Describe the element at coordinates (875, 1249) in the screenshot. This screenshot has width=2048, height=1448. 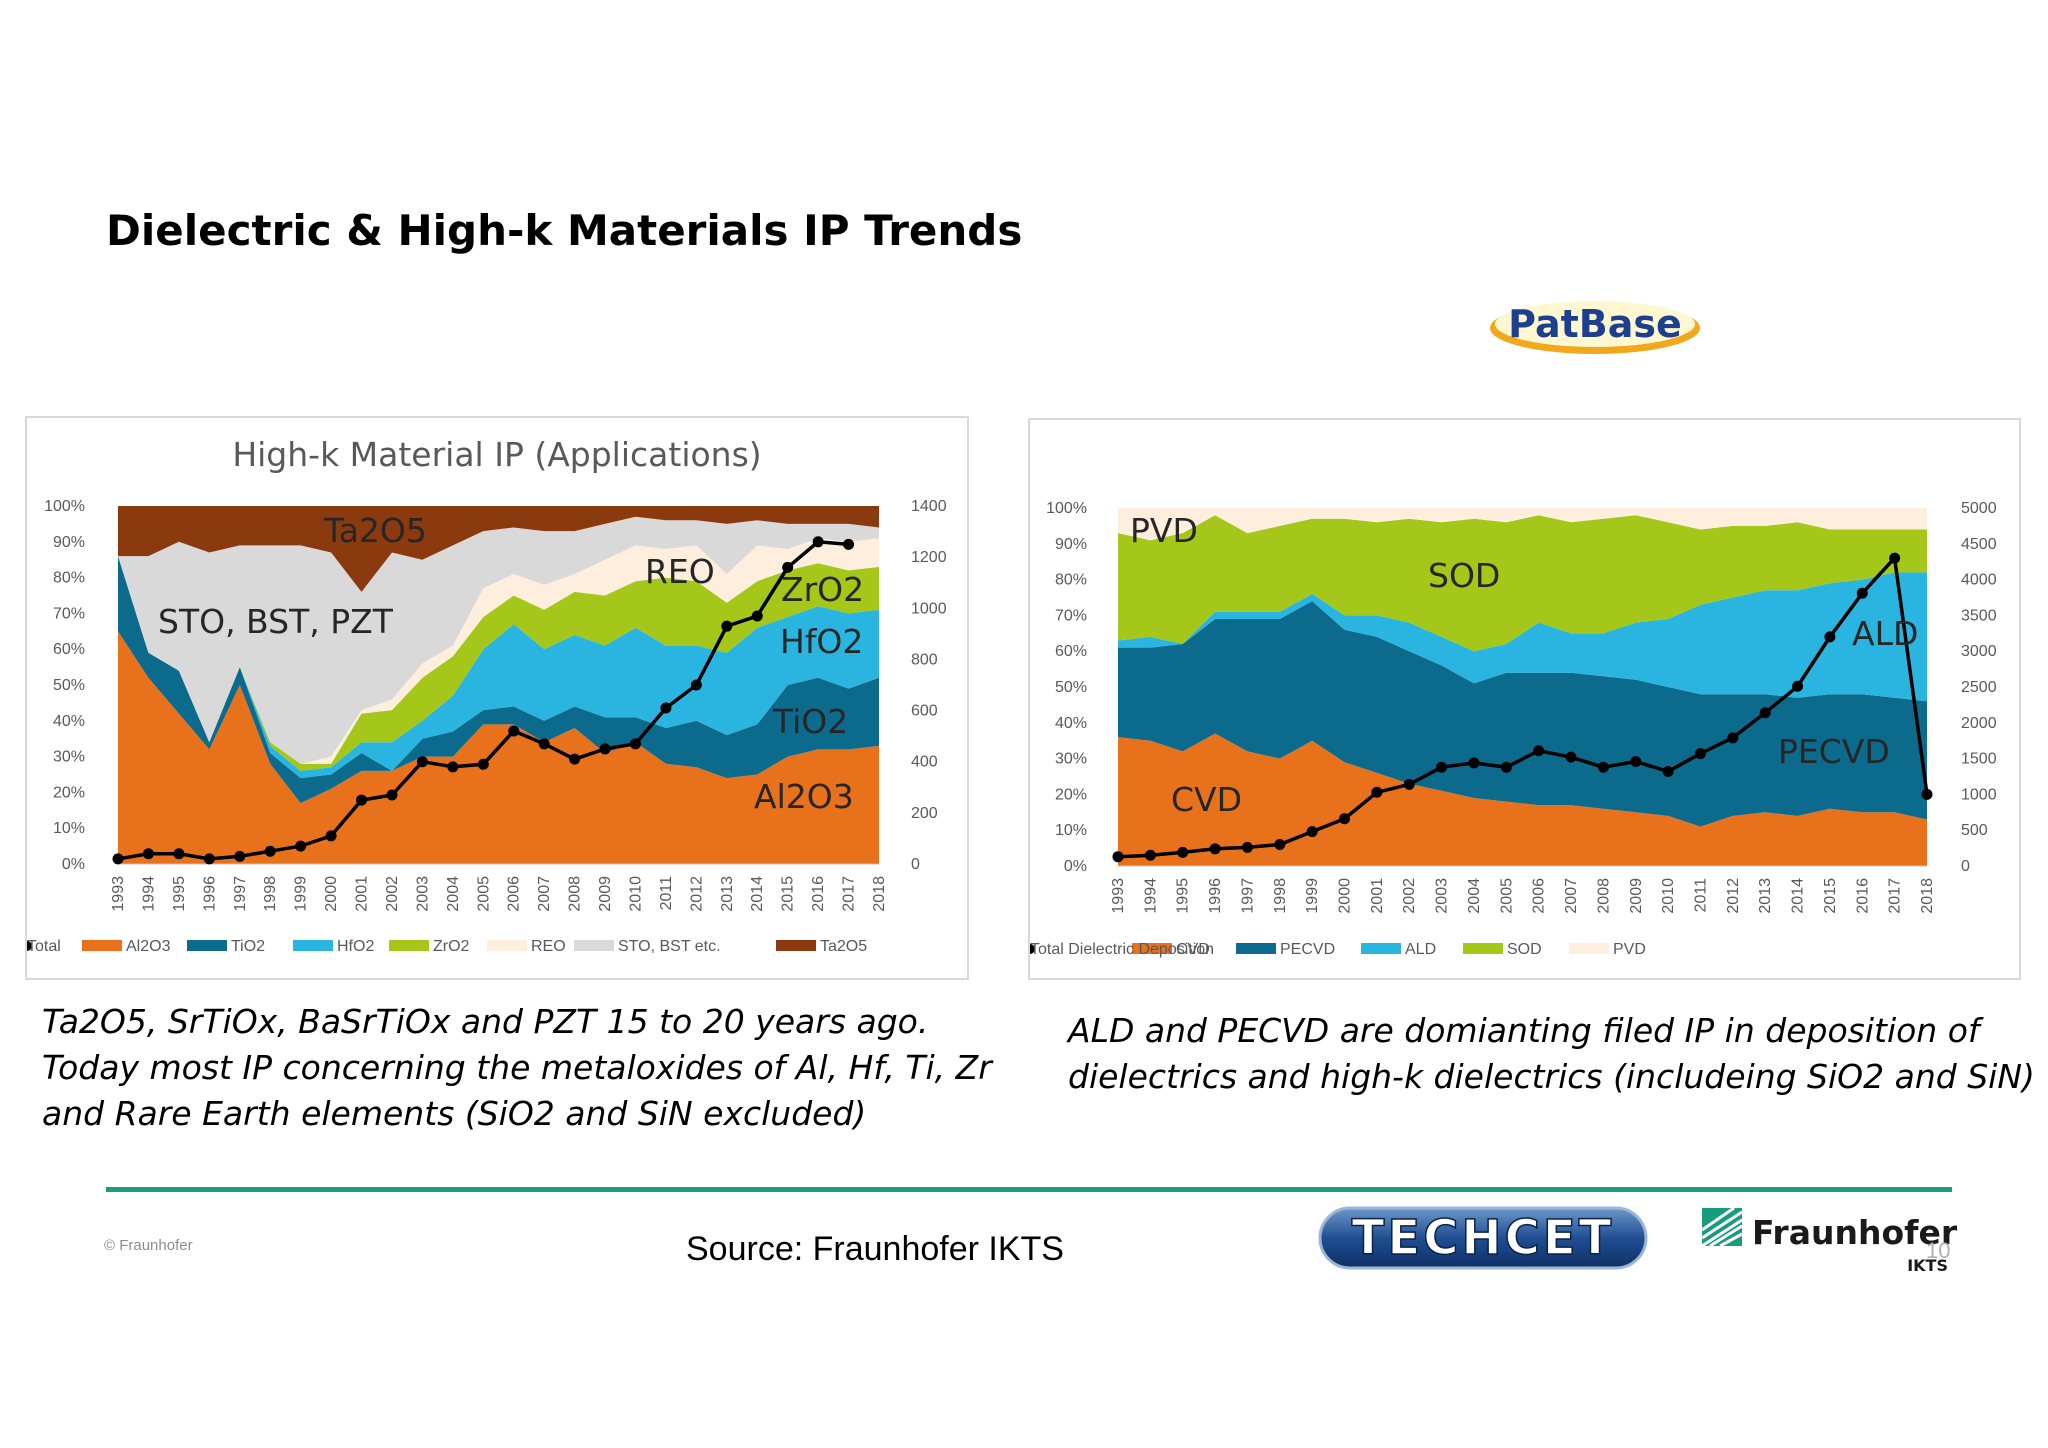
I see `source-text: Source: Fraunhofer IKTS` at that location.